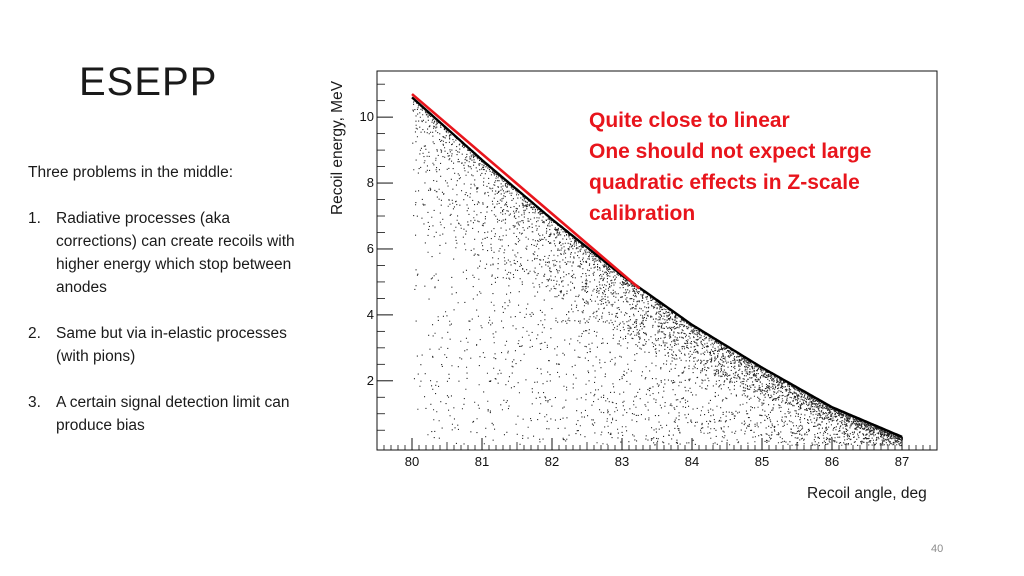 The width and height of the screenshot is (1024, 576). I want to click on linear-fit-lines, so click(526, 191).